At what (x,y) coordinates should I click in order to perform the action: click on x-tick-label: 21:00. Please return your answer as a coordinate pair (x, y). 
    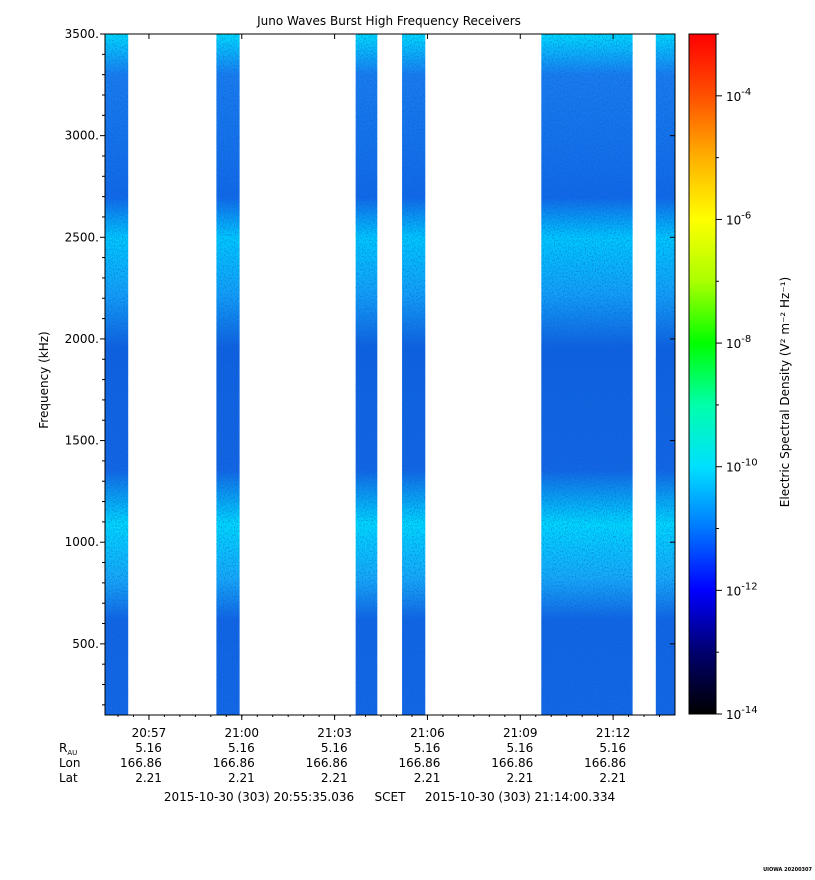
    Looking at the image, I should click on (241, 733).